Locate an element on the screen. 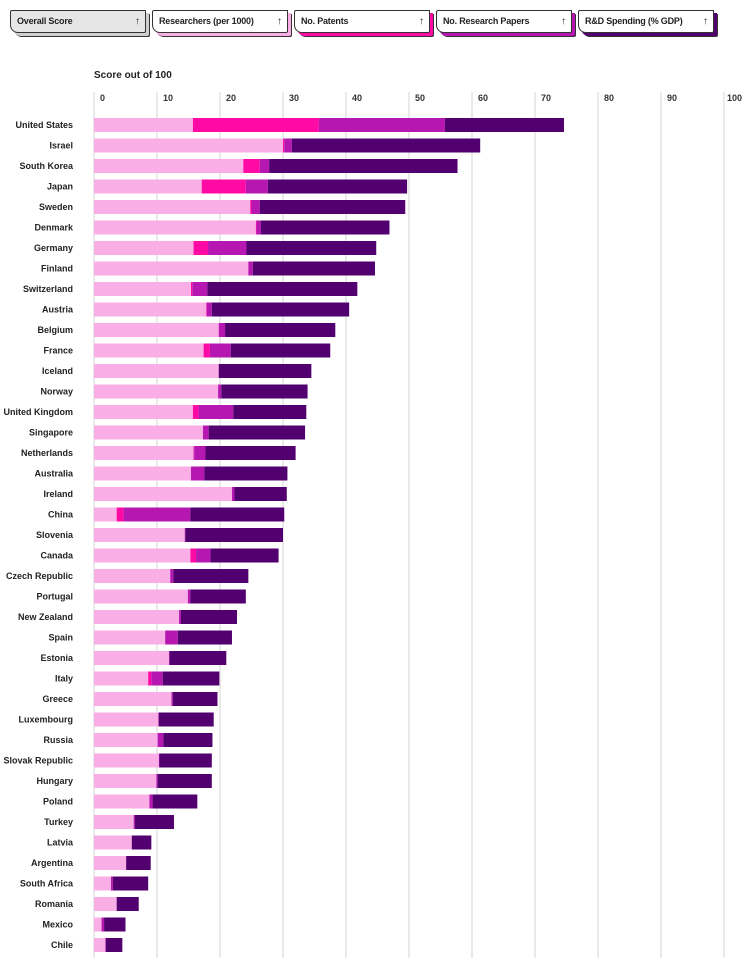 Image resolution: width=750 pixels, height=970 pixels. sort-patents-button: No. Patents ↑ is located at coordinates (362, 21).